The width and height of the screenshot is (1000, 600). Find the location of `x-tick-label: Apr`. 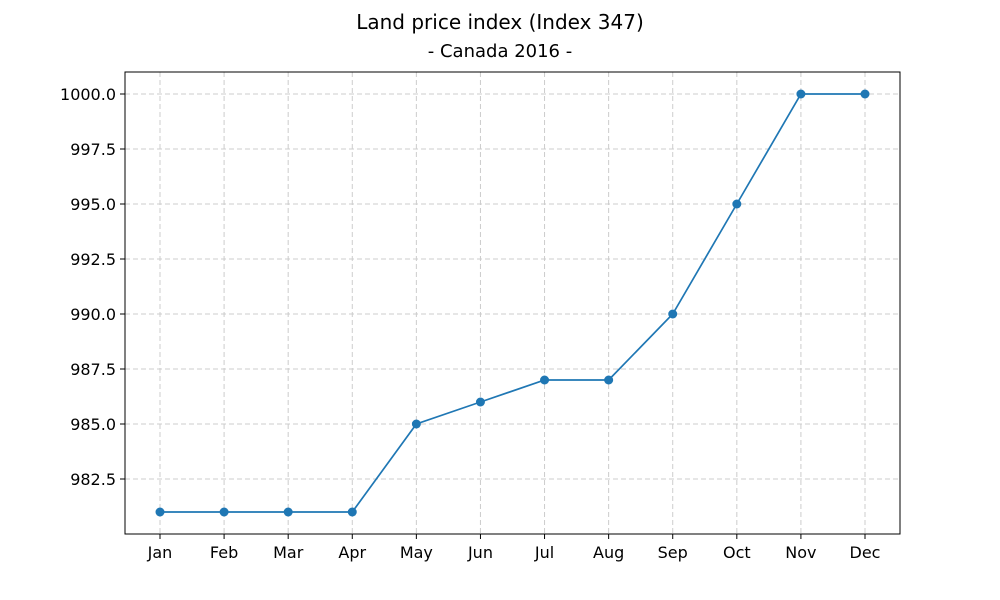

x-tick-label: Apr is located at coordinates (352, 552).